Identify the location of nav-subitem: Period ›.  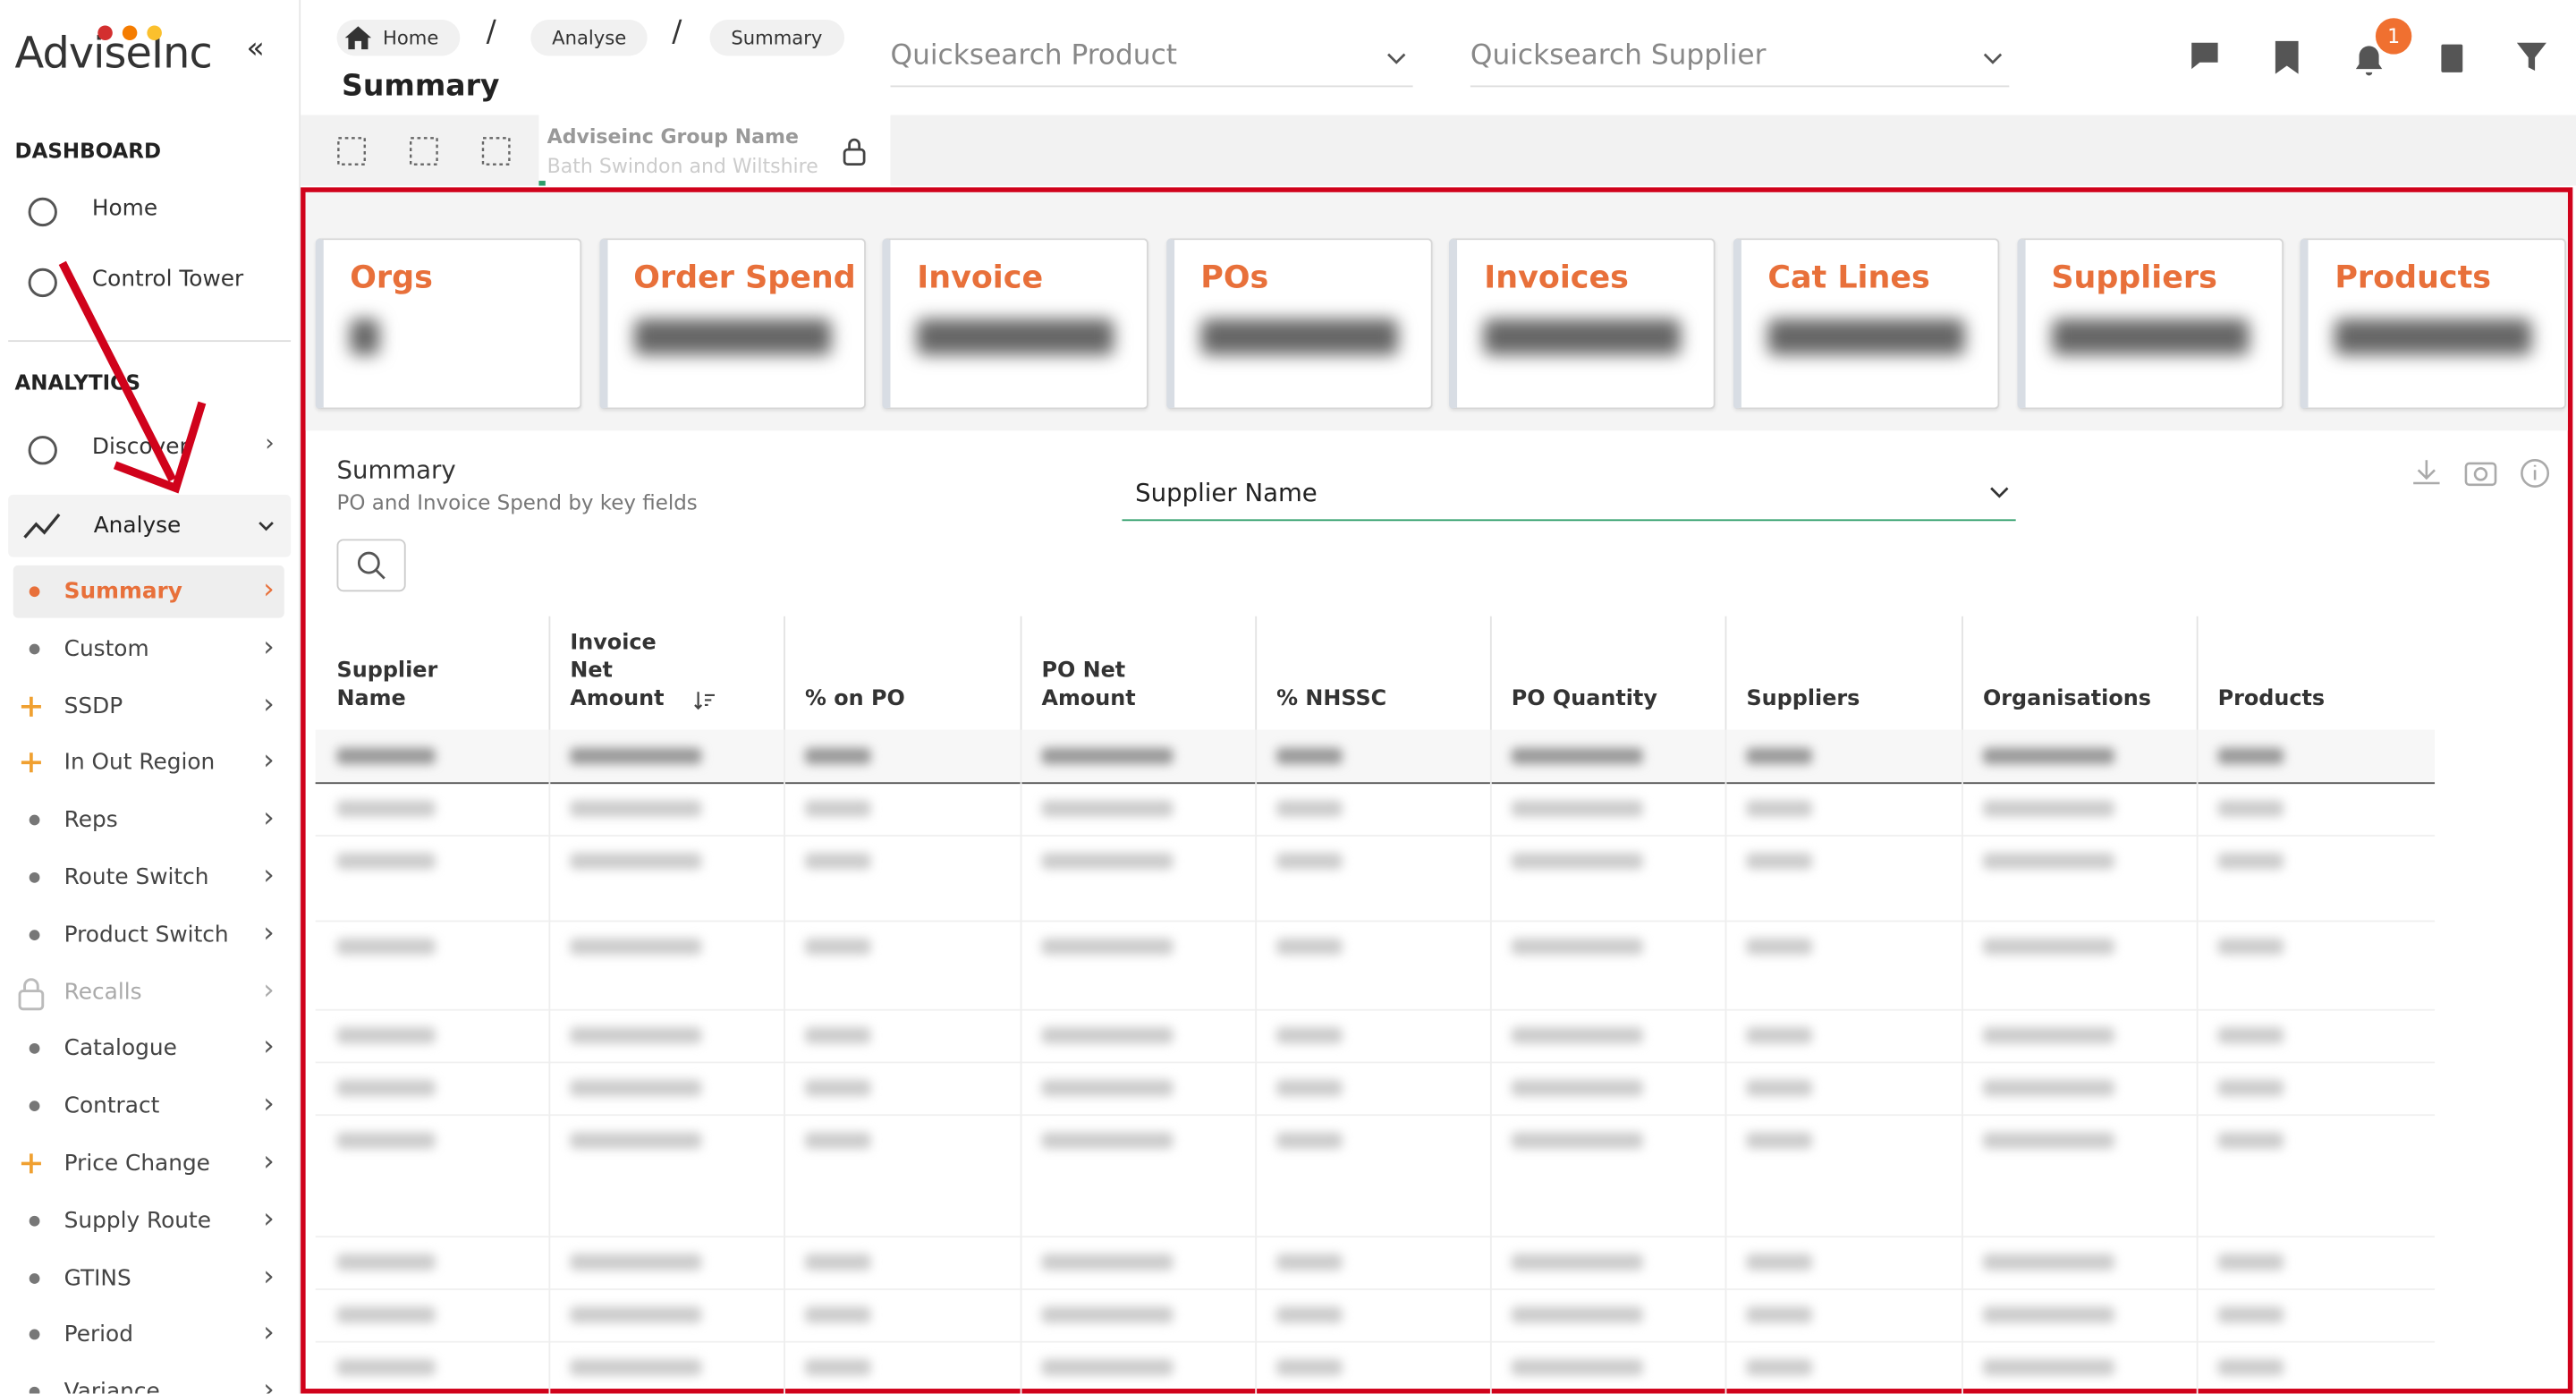
(148, 1336).